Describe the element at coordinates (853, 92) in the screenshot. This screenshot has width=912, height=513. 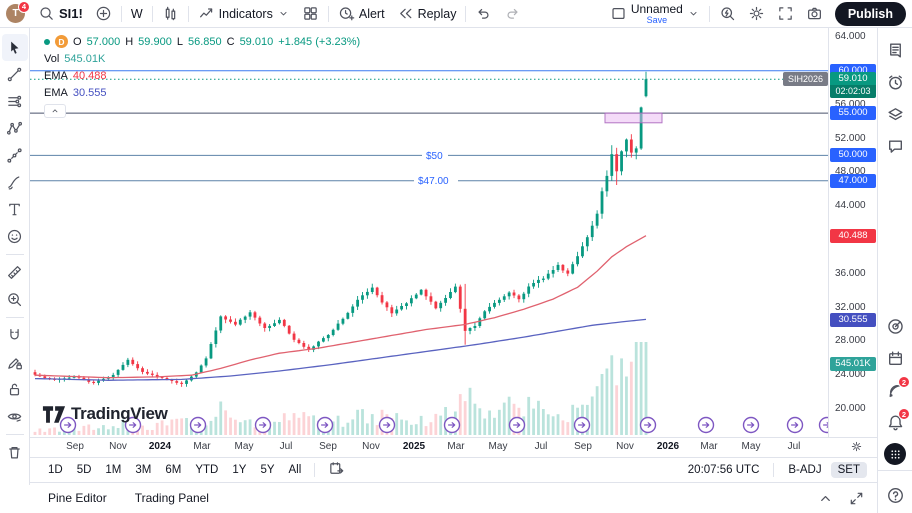
I see `bar-countdown: 02:02:03` at that location.